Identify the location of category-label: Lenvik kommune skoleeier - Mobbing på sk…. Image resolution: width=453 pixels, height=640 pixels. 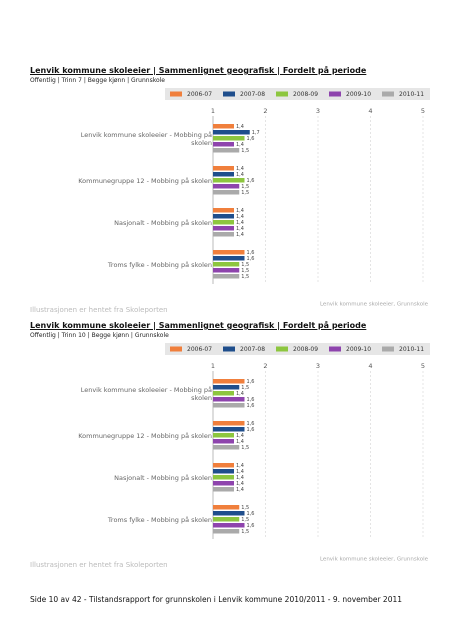
(146, 138).